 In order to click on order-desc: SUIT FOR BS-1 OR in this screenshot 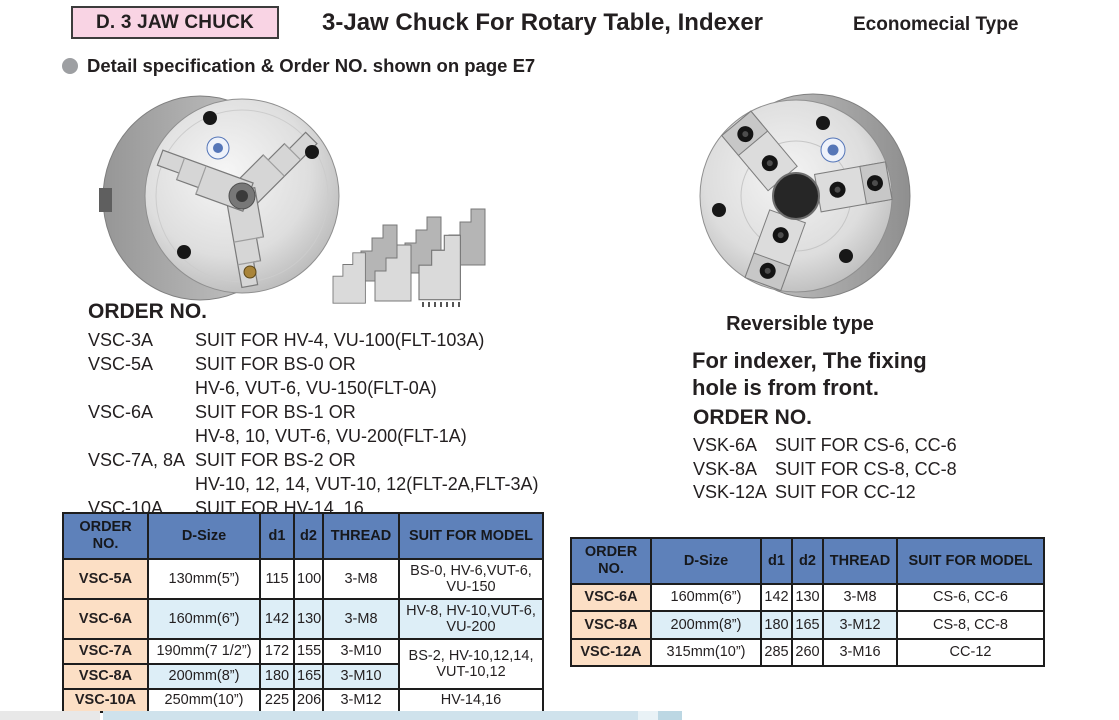, I will do `click(275, 412)`.